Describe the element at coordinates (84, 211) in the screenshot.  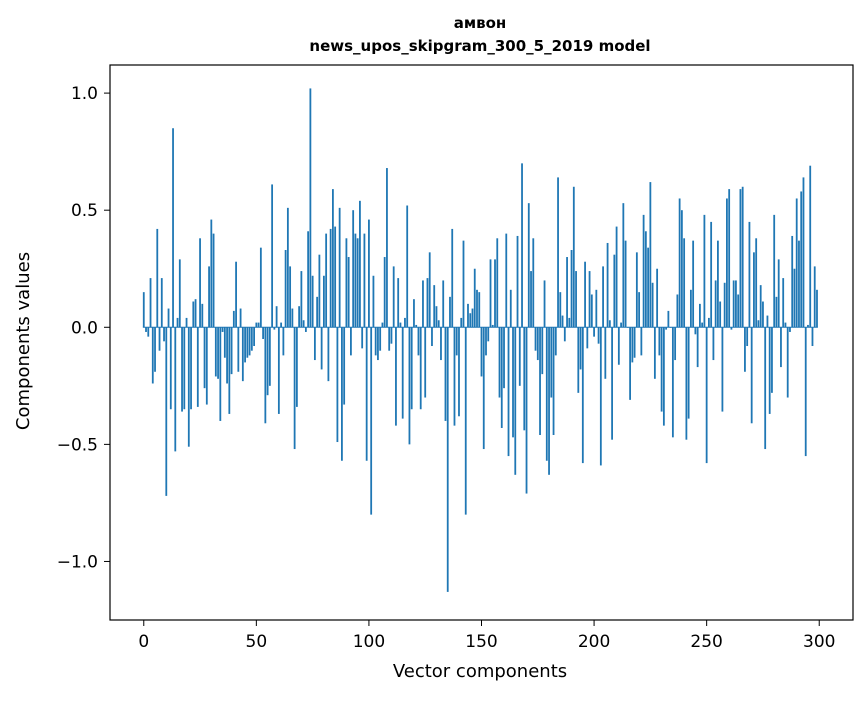
I see `y-tick-label: 0.5` at that location.